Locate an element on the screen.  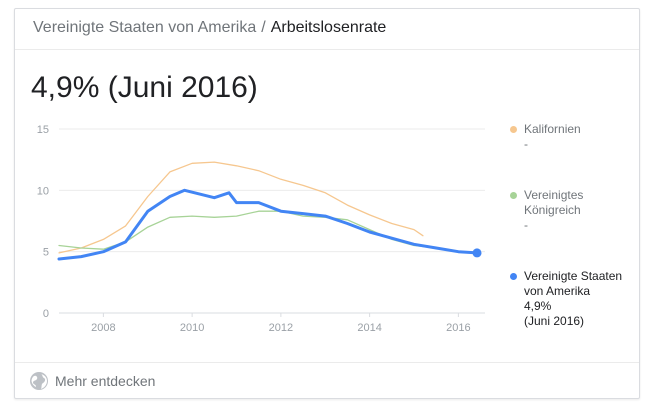
breadcrumb-country-link: Vereinigte Staaten von Amerika is located at coordinates (145, 27).